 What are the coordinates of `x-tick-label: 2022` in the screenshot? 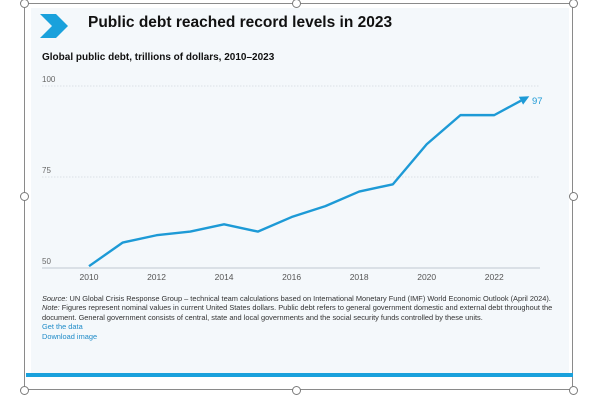 It's located at (494, 277).